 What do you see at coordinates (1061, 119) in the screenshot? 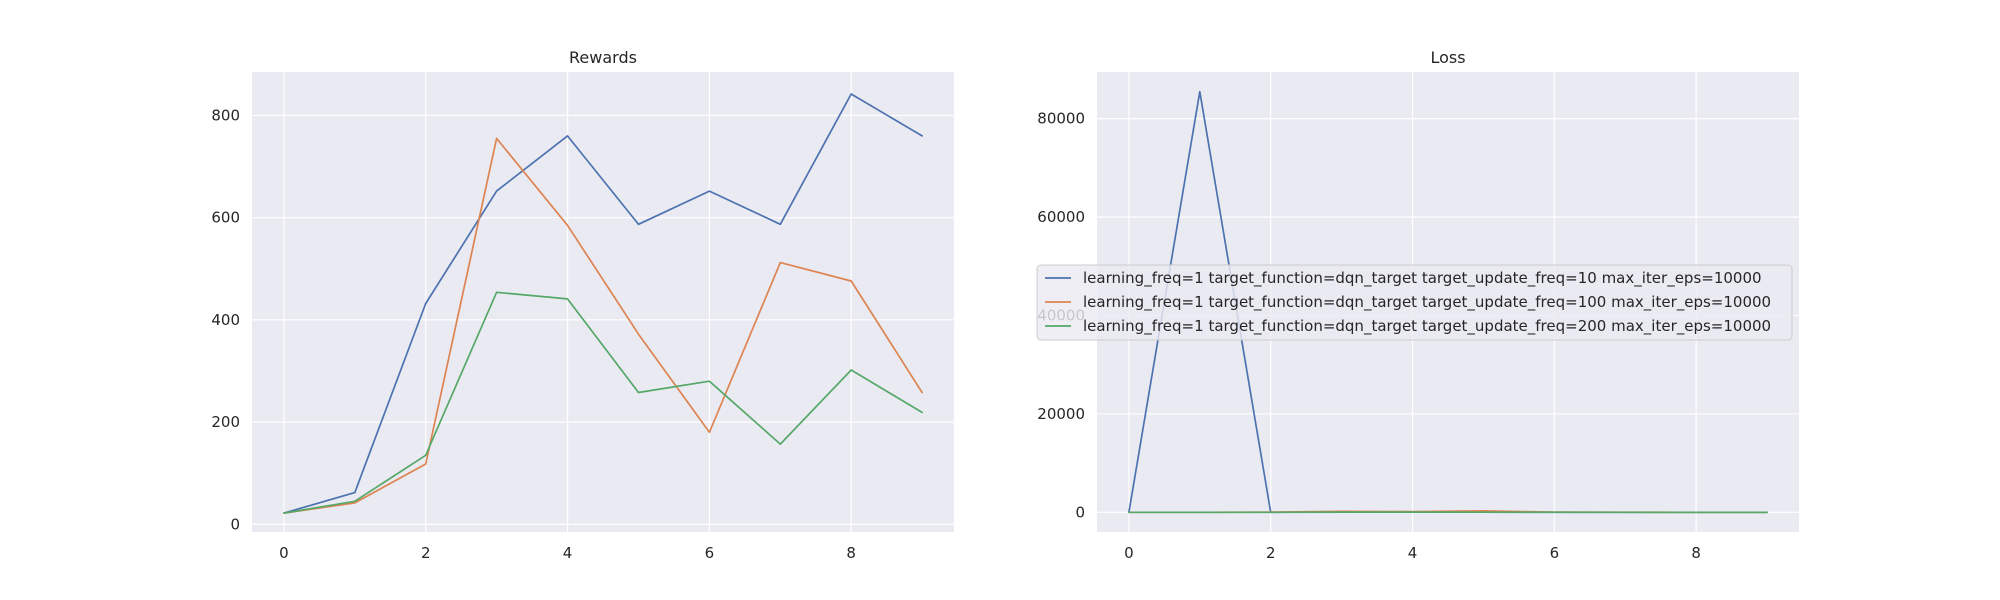
I see `y-tick-label: 80000` at bounding box center [1061, 119].